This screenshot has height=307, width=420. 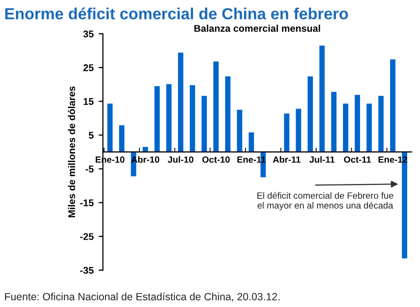 What do you see at coordinates (87, 202) in the screenshot?
I see `y-tick-label: -15` at bounding box center [87, 202].